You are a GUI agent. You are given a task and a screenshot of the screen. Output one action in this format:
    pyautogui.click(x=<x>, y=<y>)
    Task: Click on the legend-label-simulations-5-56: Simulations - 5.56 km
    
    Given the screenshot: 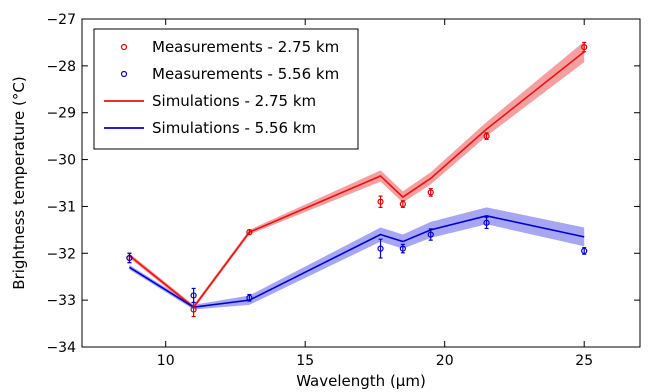 What is the action you would take?
    pyautogui.click(x=234, y=128)
    